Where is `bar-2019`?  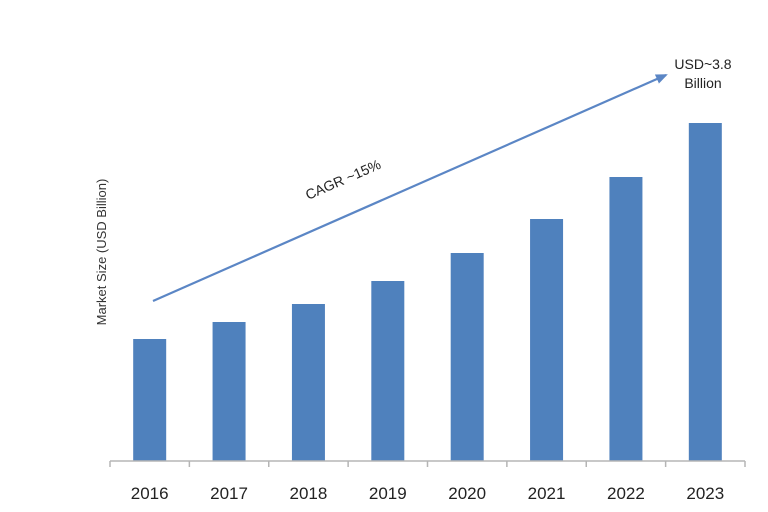 bar-2019 is located at coordinates (388, 371).